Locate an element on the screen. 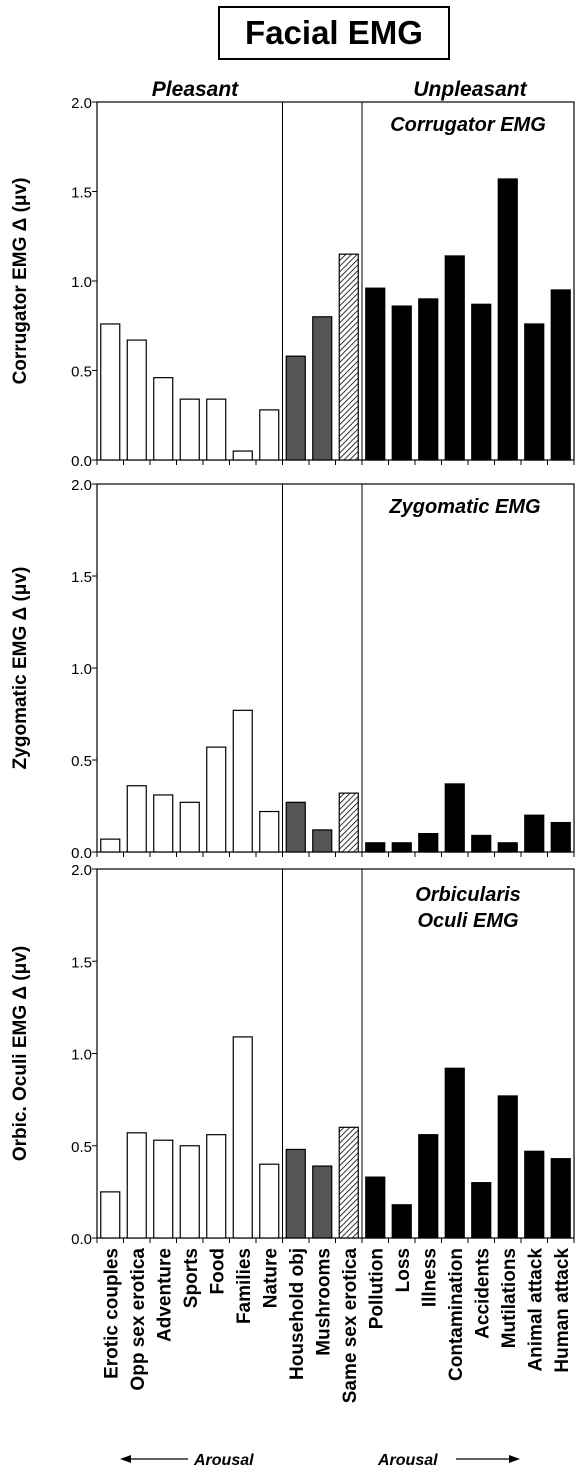 The height and width of the screenshot is (1477, 576). category-label: Animal attack is located at coordinates (535, 1310).